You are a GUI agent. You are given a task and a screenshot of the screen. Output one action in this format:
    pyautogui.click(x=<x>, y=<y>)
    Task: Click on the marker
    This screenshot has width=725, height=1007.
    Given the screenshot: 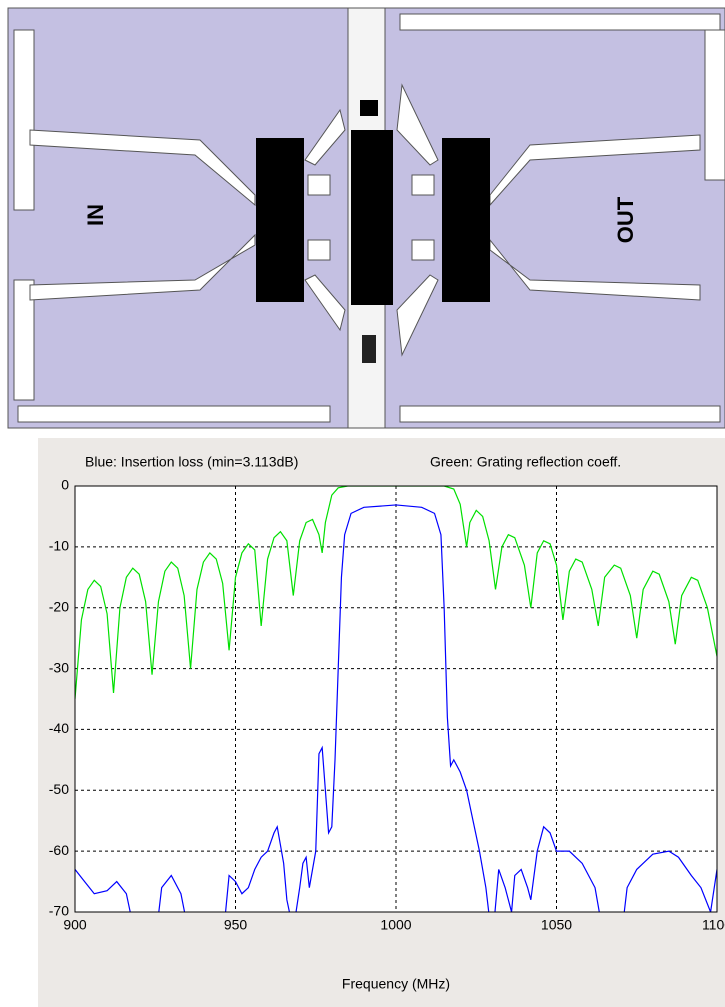 What is the action you would take?
    pyautogui.click(x=369, y=108)
    